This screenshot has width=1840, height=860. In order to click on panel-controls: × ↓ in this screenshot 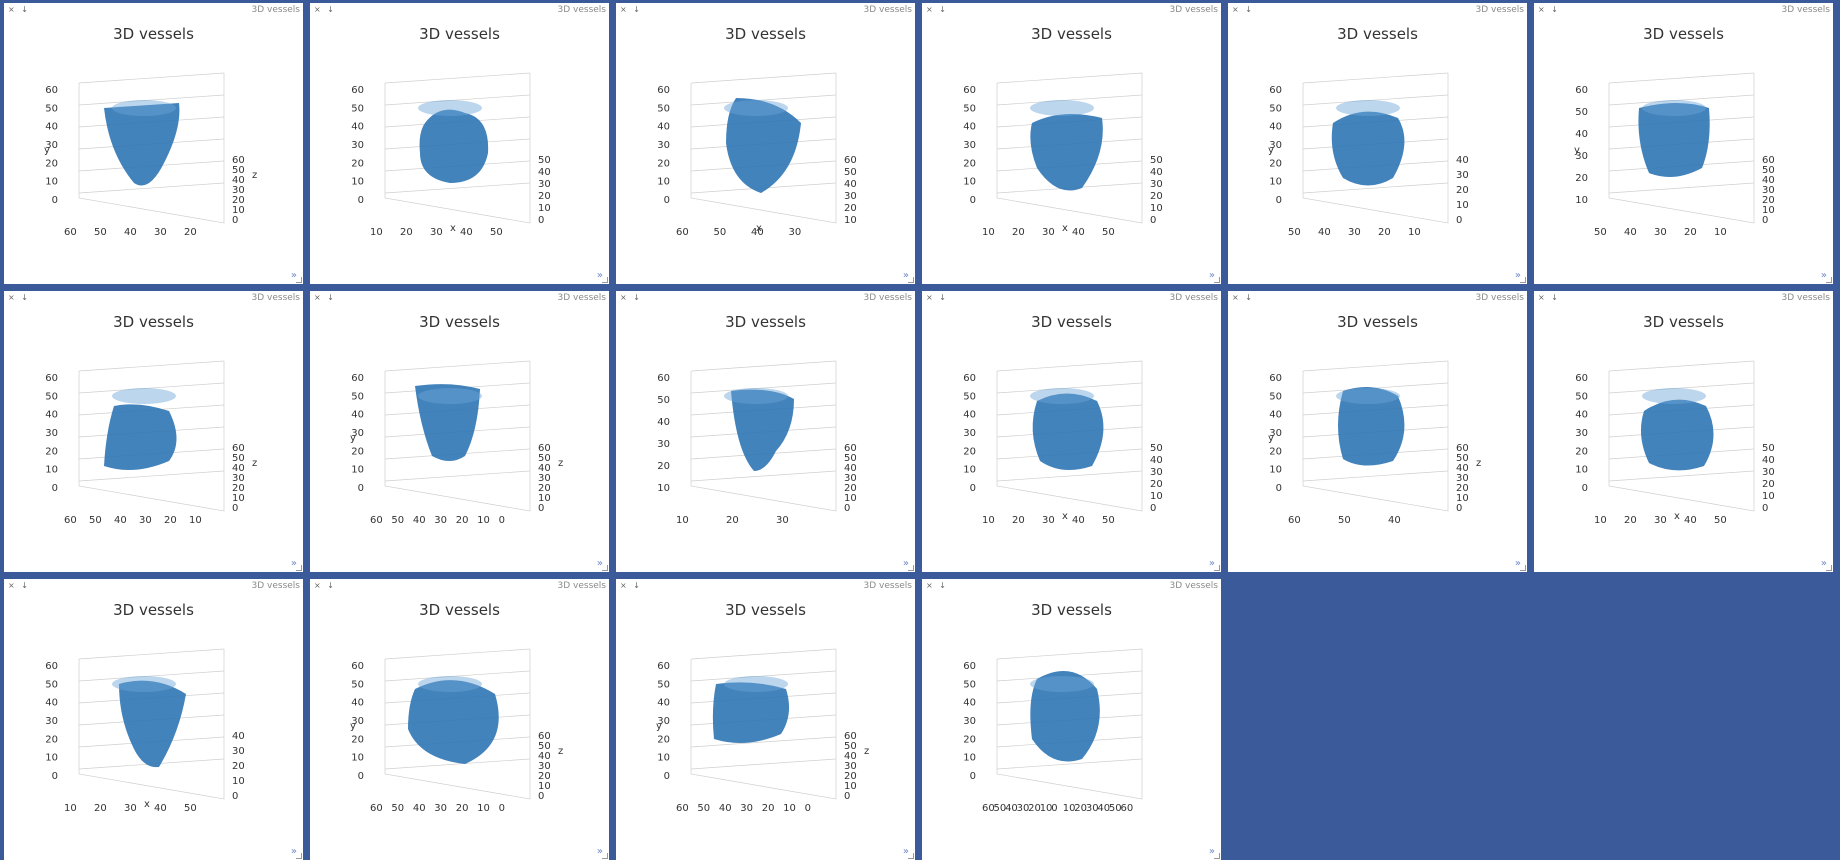, I will do `click(937, 9)`.